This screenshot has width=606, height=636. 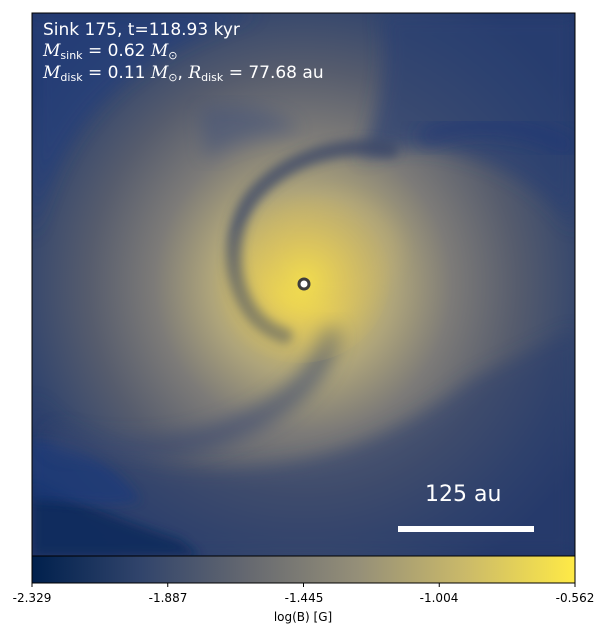 What do you see at coordinates (304, 598) in the screenshot?
I see `colorbar-tick-label: -1.445` at bounding box center [304, 598].